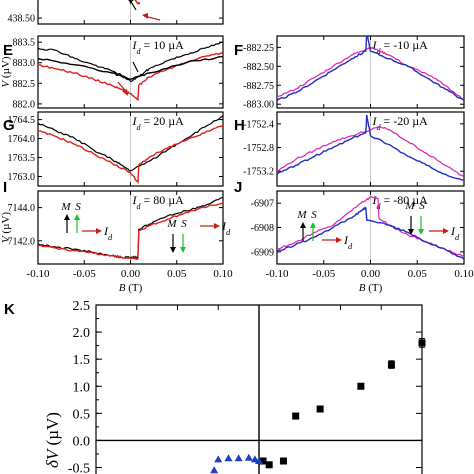 The width and height of the screenshot is (474, 474). I want to click on ytick-label: -882.75, so click(258, 86).